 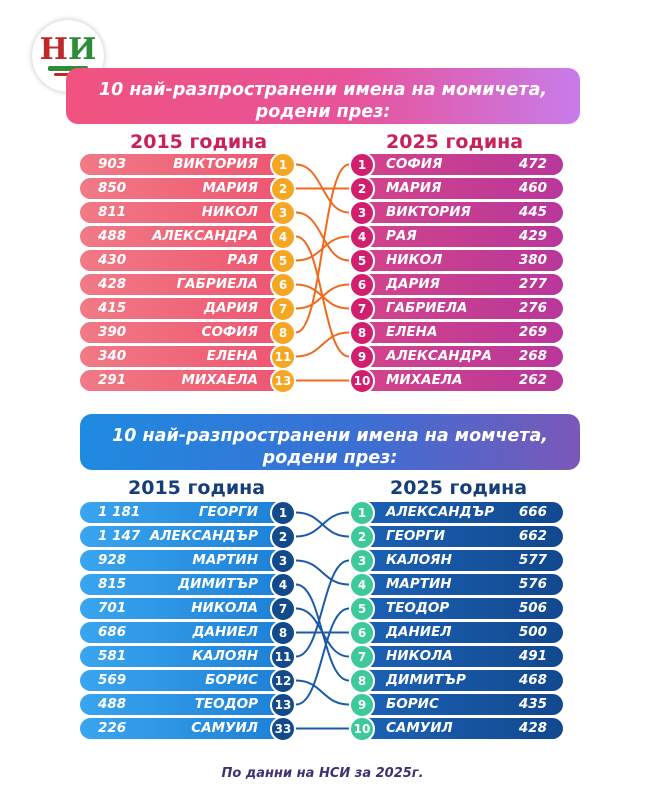 What do you see at coordinates (53, 49) in the screenshot?
I see `logo-letter-n: Н` at bounding box center [53, 49].